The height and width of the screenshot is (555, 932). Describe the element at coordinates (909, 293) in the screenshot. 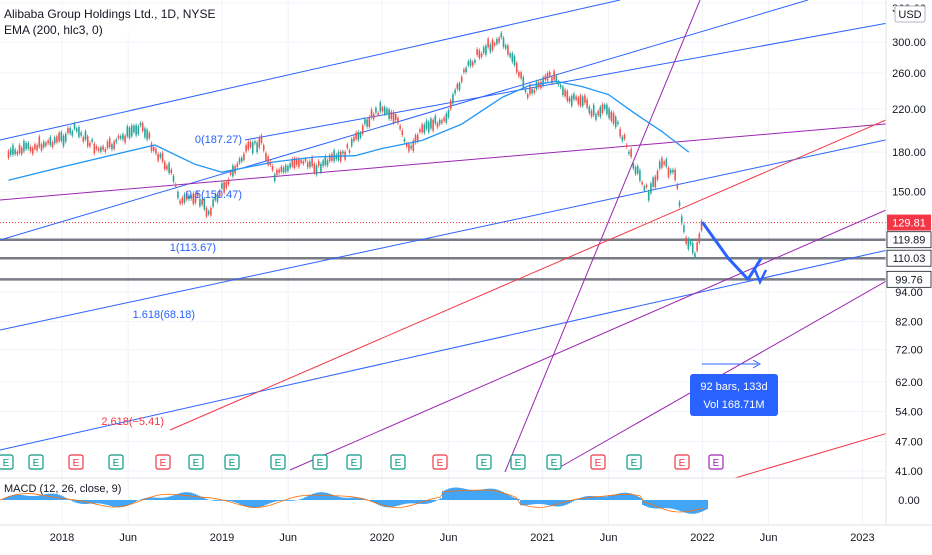

I see `price-tick-label: 94.00` at that location.